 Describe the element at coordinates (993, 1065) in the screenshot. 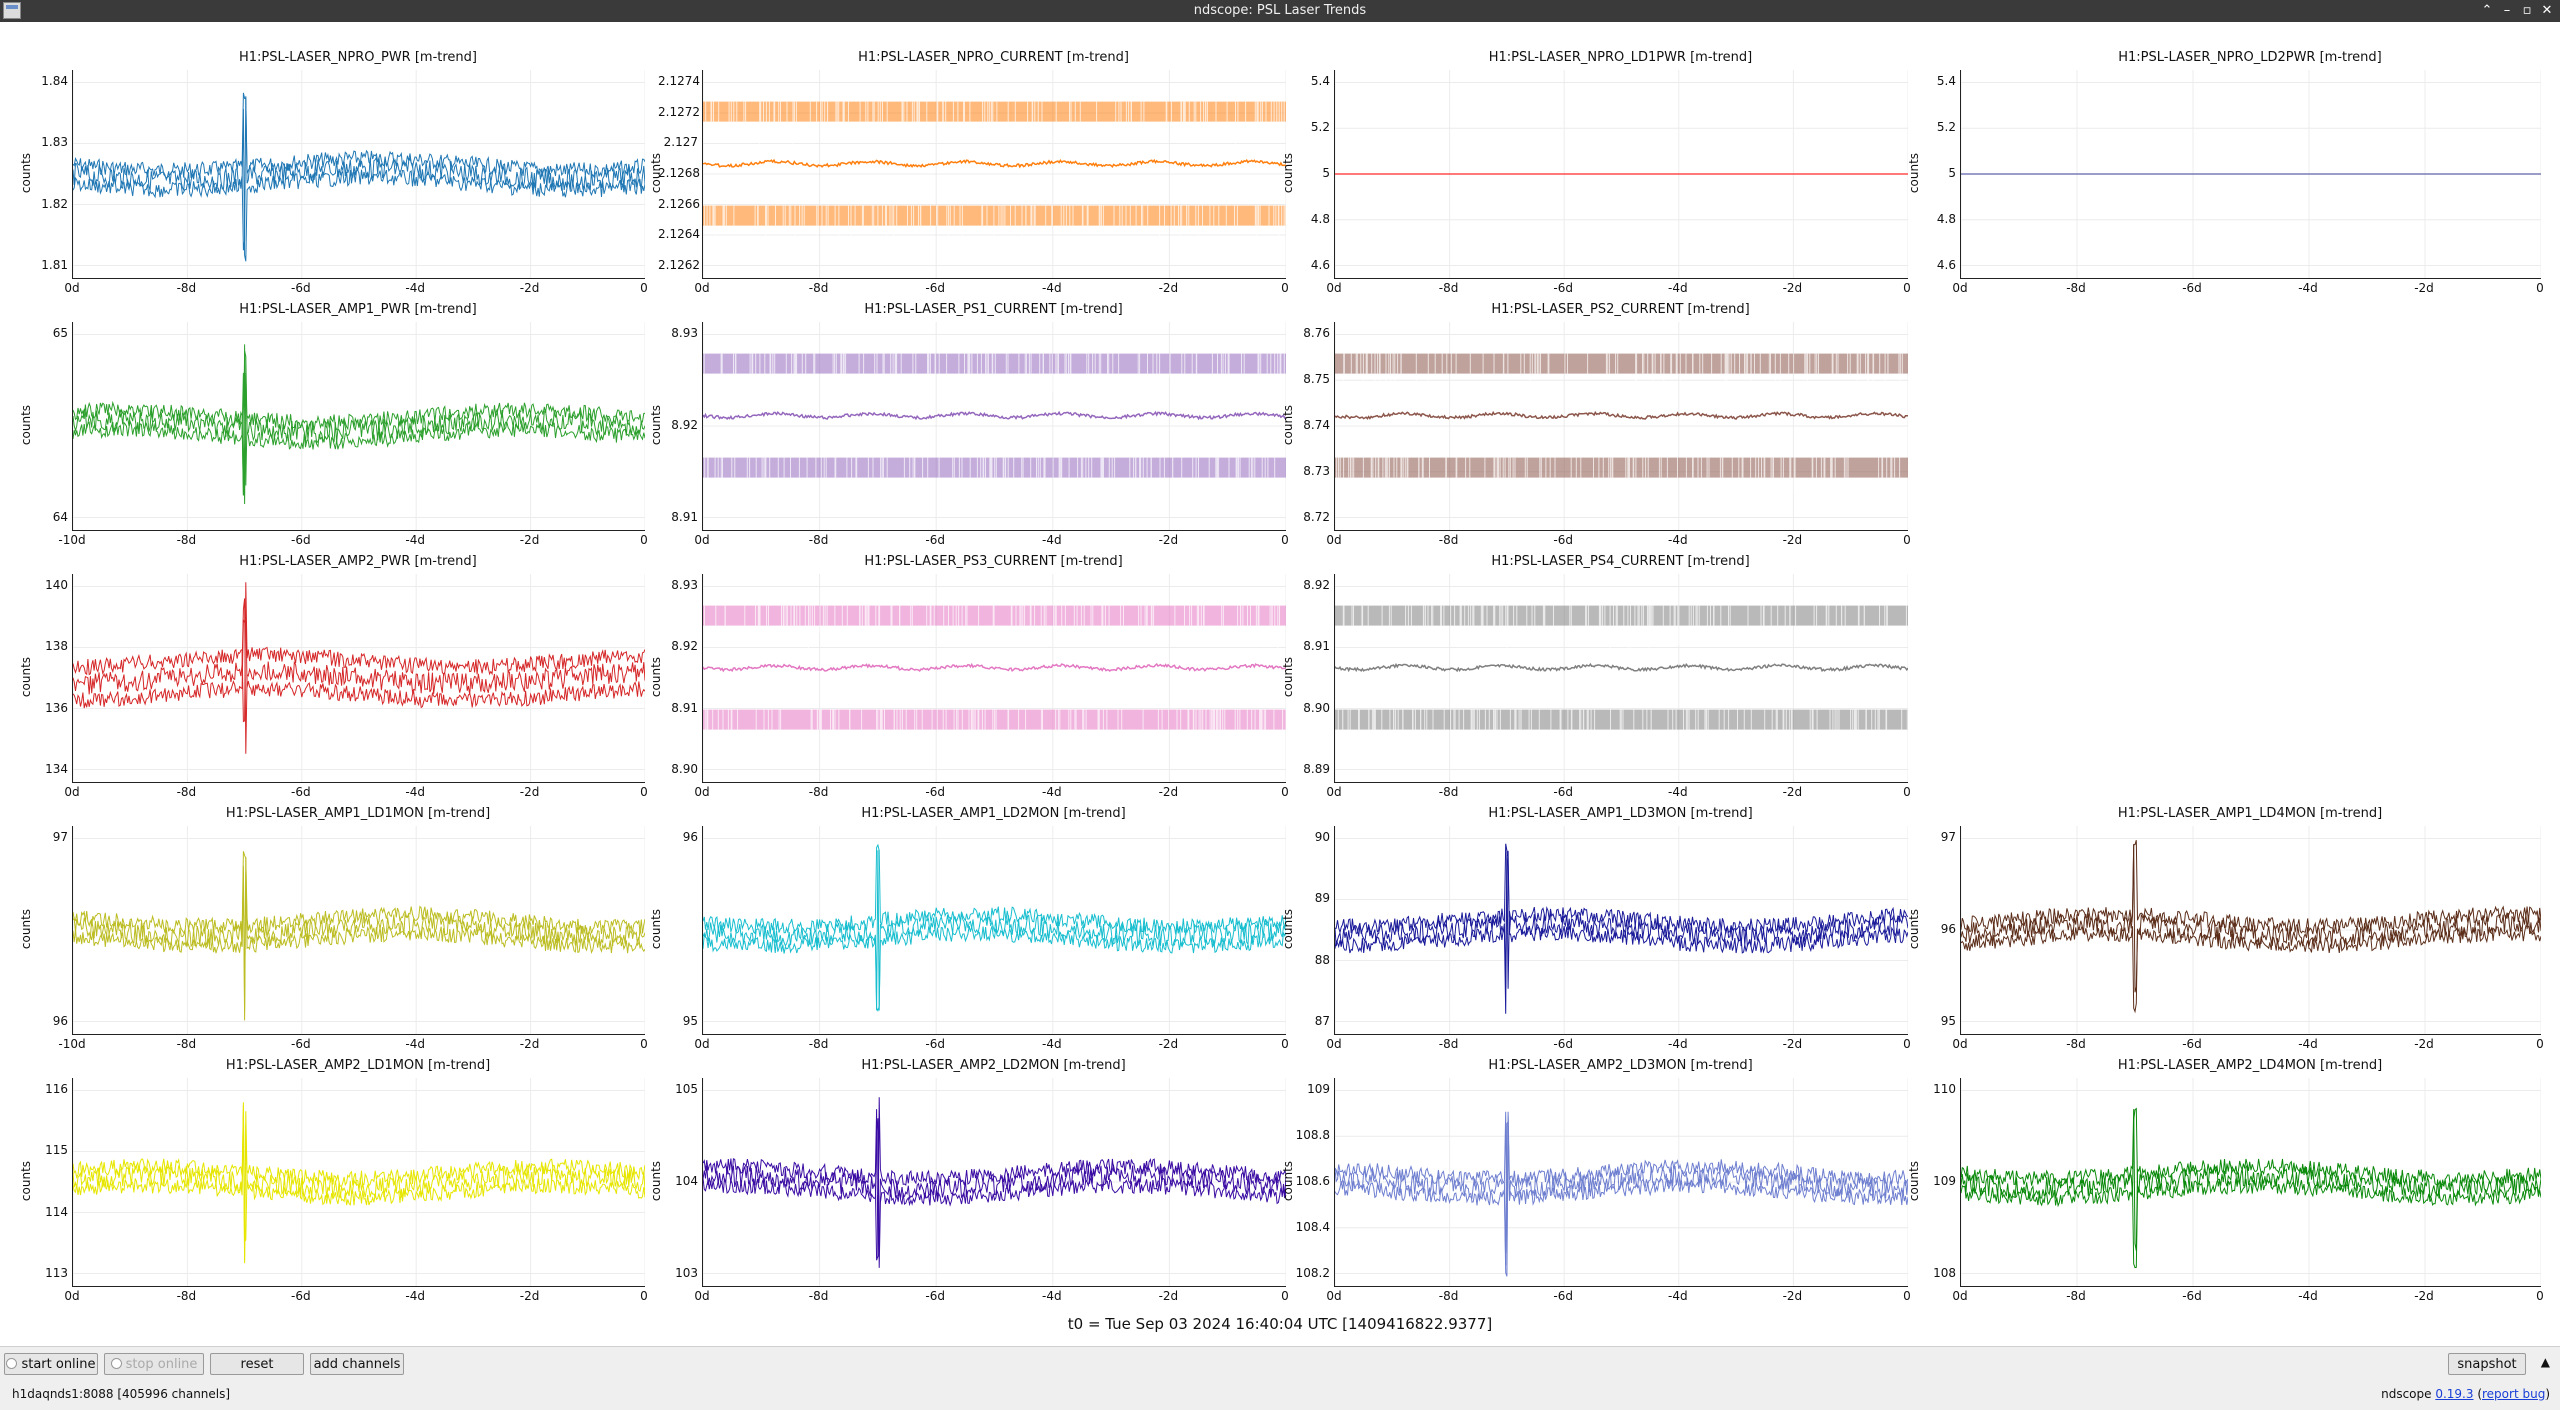

I see `plot-title: H1:PSL-LASER_AMP2_LD2MON [m-trend]` at that location.